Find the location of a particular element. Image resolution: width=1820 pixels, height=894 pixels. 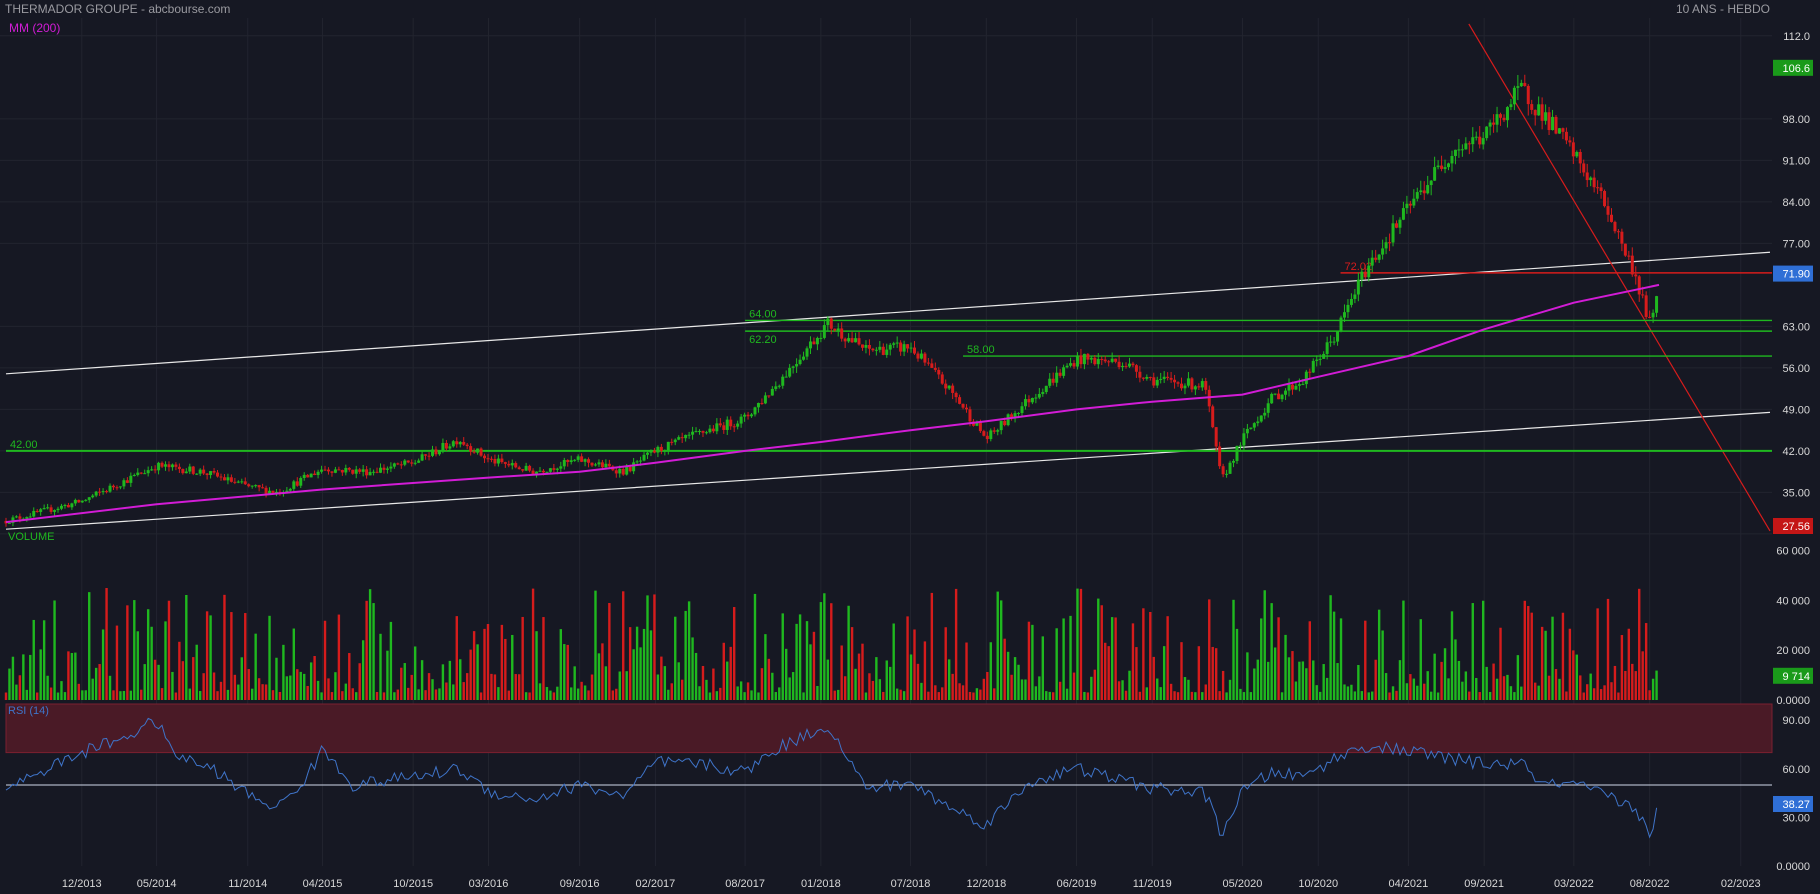

price-axis-tick: 84.00 is located at coordinates (1796, 203).